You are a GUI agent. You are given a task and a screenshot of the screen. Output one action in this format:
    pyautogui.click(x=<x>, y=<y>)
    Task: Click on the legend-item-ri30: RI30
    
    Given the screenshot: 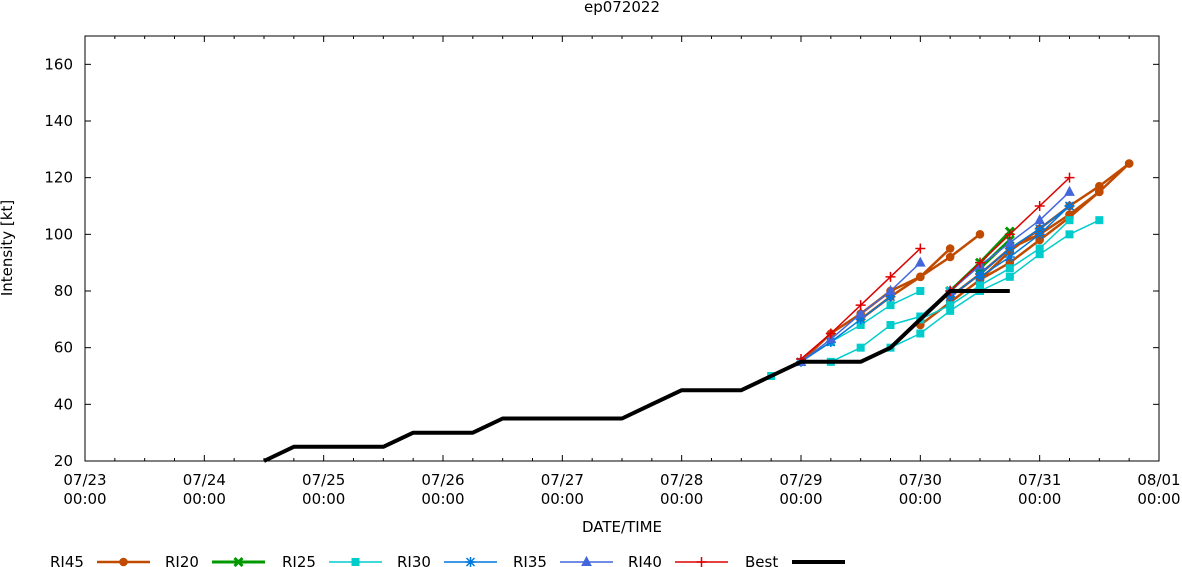 What is the action you would take?
    pyautogui.click(x=447, y=560)
    